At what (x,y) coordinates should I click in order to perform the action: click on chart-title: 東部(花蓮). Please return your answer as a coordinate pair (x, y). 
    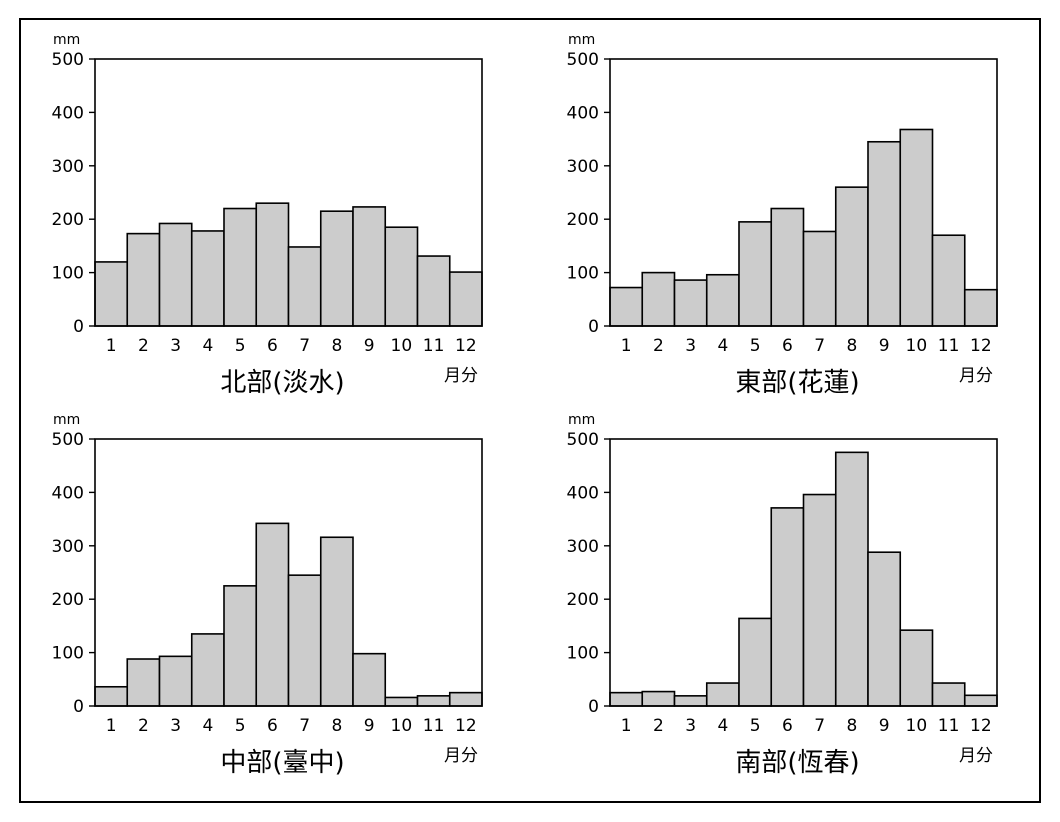
    Looking at the image, I should click on (797, 383).